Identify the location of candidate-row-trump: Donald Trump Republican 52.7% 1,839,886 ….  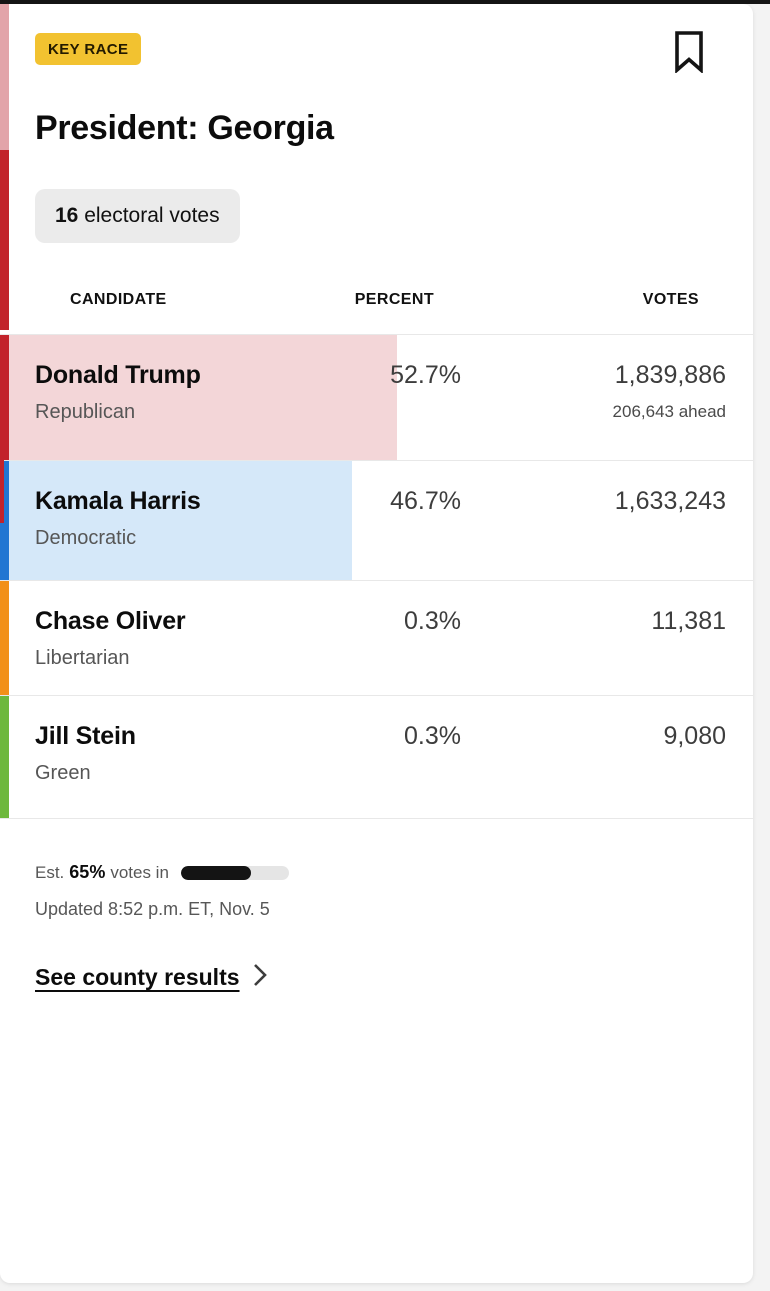
(376, 397).